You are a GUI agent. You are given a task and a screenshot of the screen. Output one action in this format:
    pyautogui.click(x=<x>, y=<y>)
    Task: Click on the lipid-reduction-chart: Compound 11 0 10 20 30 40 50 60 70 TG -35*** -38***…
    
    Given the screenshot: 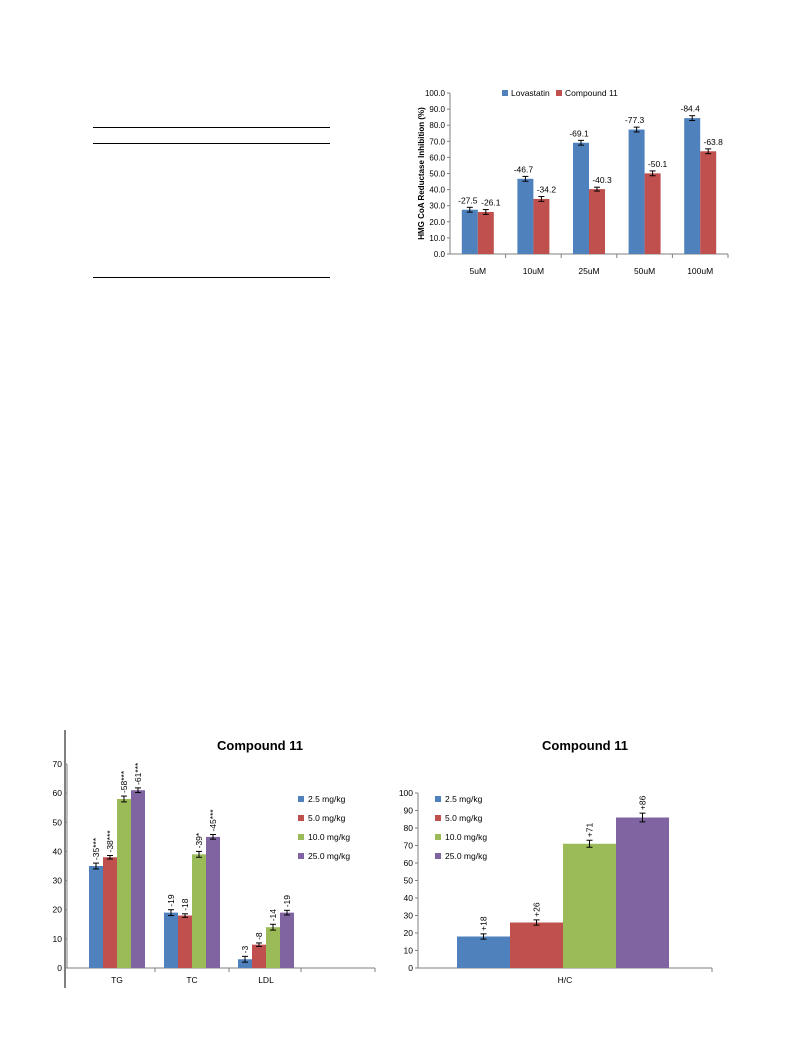 What is the action you would take?
    pyautogui.click(x=214, y=859)
    